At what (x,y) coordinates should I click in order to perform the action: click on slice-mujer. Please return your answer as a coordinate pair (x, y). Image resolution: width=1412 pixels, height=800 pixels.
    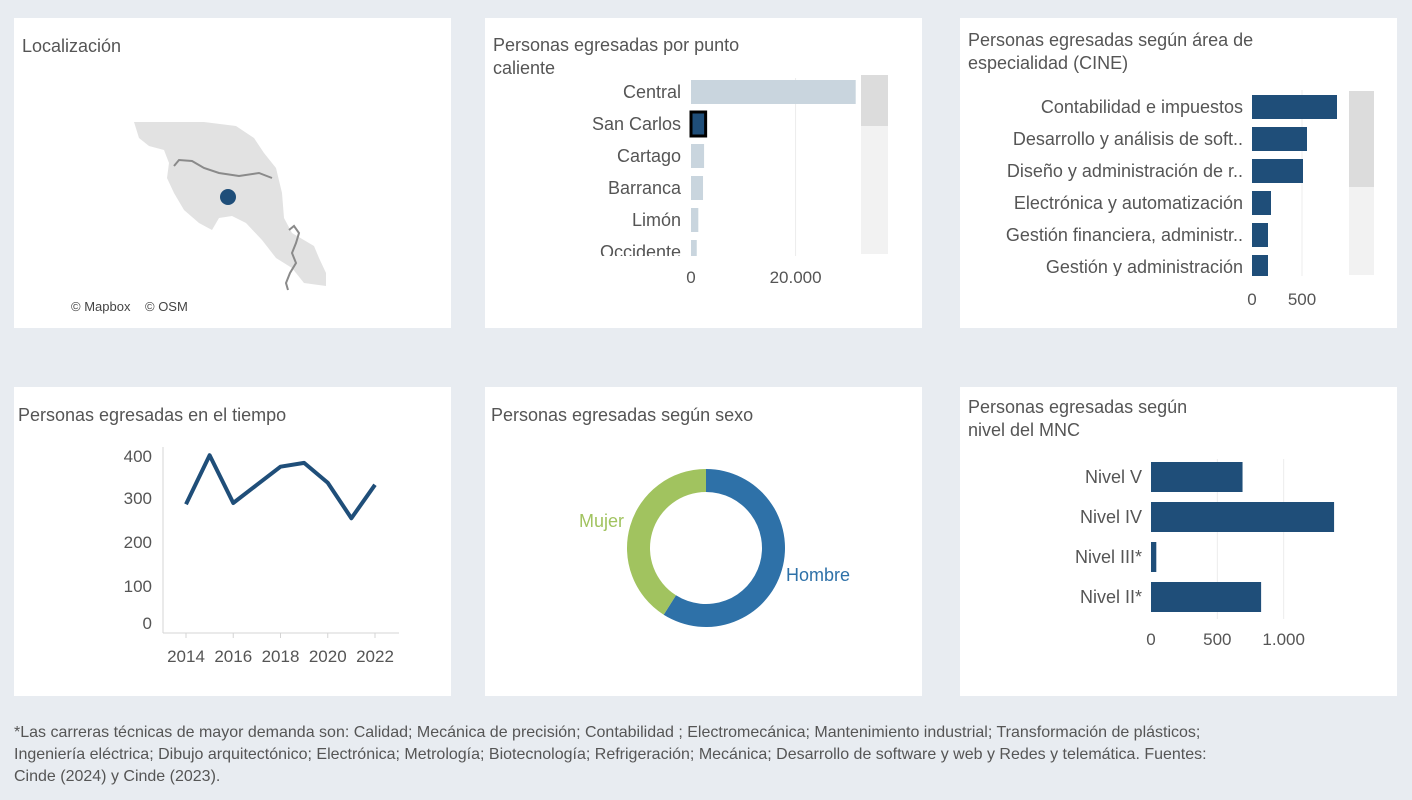
    Looking at the image, I should click on (666, 542).